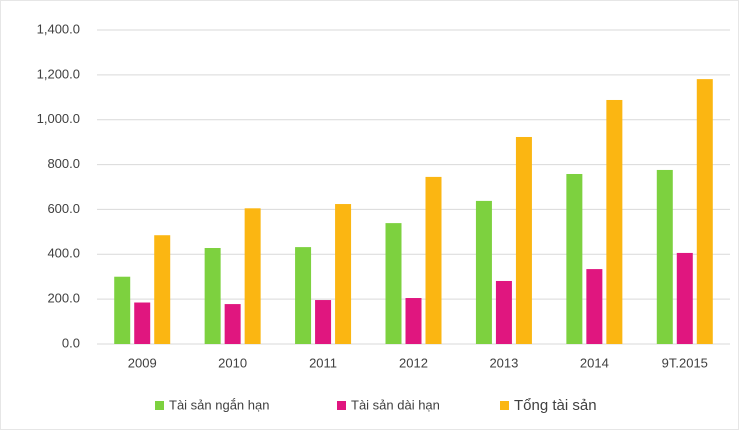  I want to click on legend-label: Tài sản dài hạn, so click(395, 404).